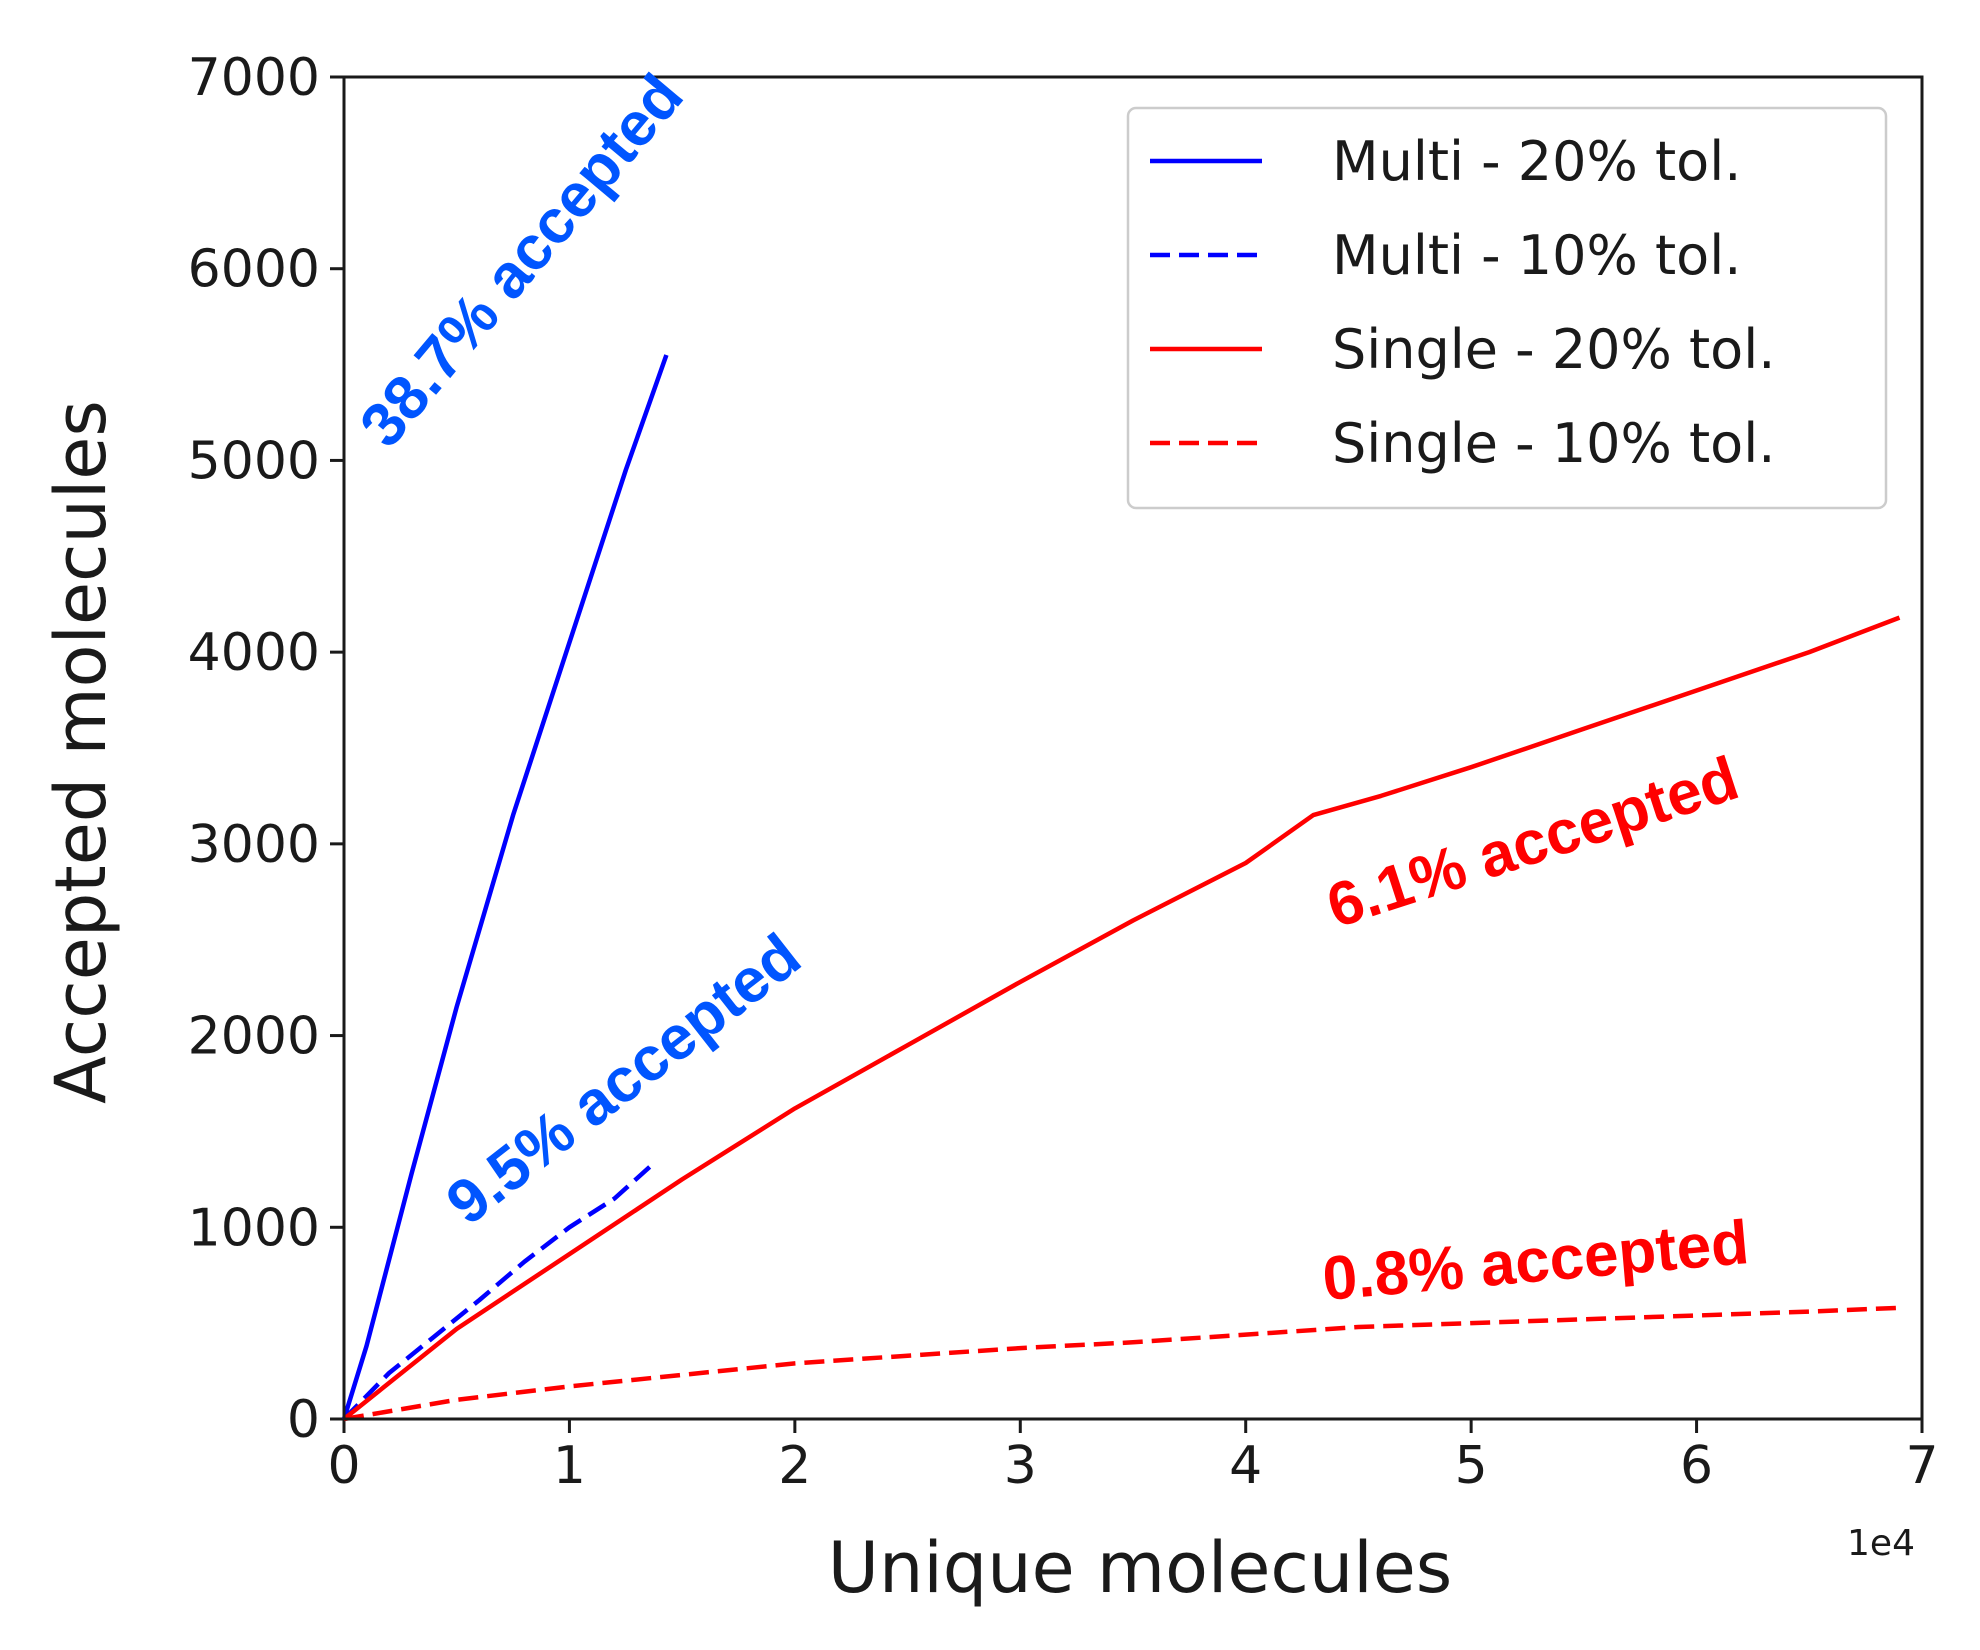 The width and height of the screenshot is (1980, 1650). What do you see at coordinates (254, 1037) in the screenshot?
I see `y-tick-label: 2000` at bounding box center [254, 1037].